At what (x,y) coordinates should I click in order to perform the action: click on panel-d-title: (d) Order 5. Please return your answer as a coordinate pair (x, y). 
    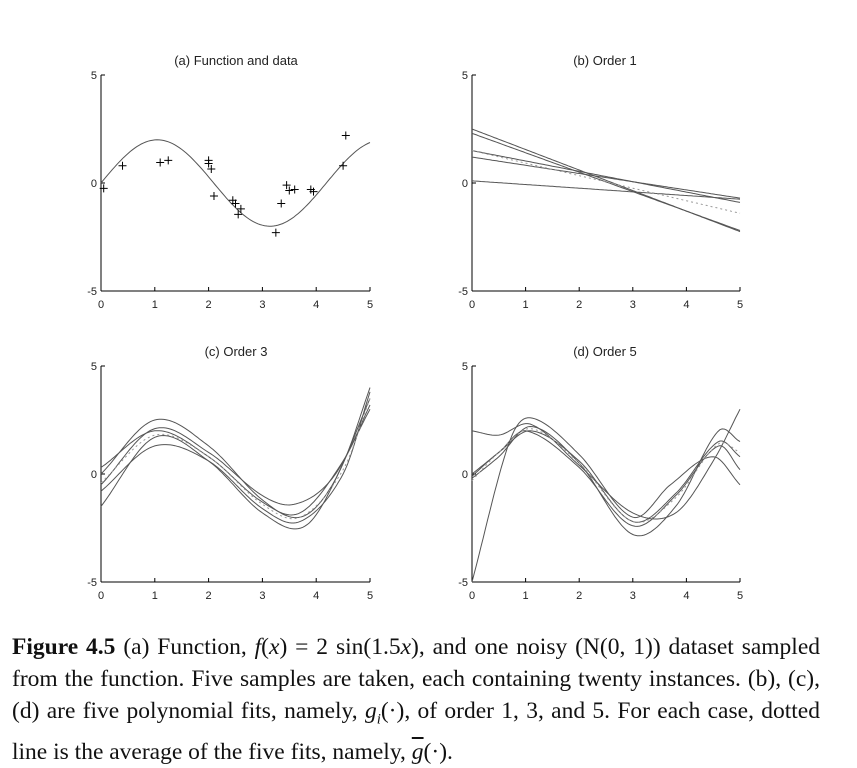
    Looking at the image, I should click on (605, 351).